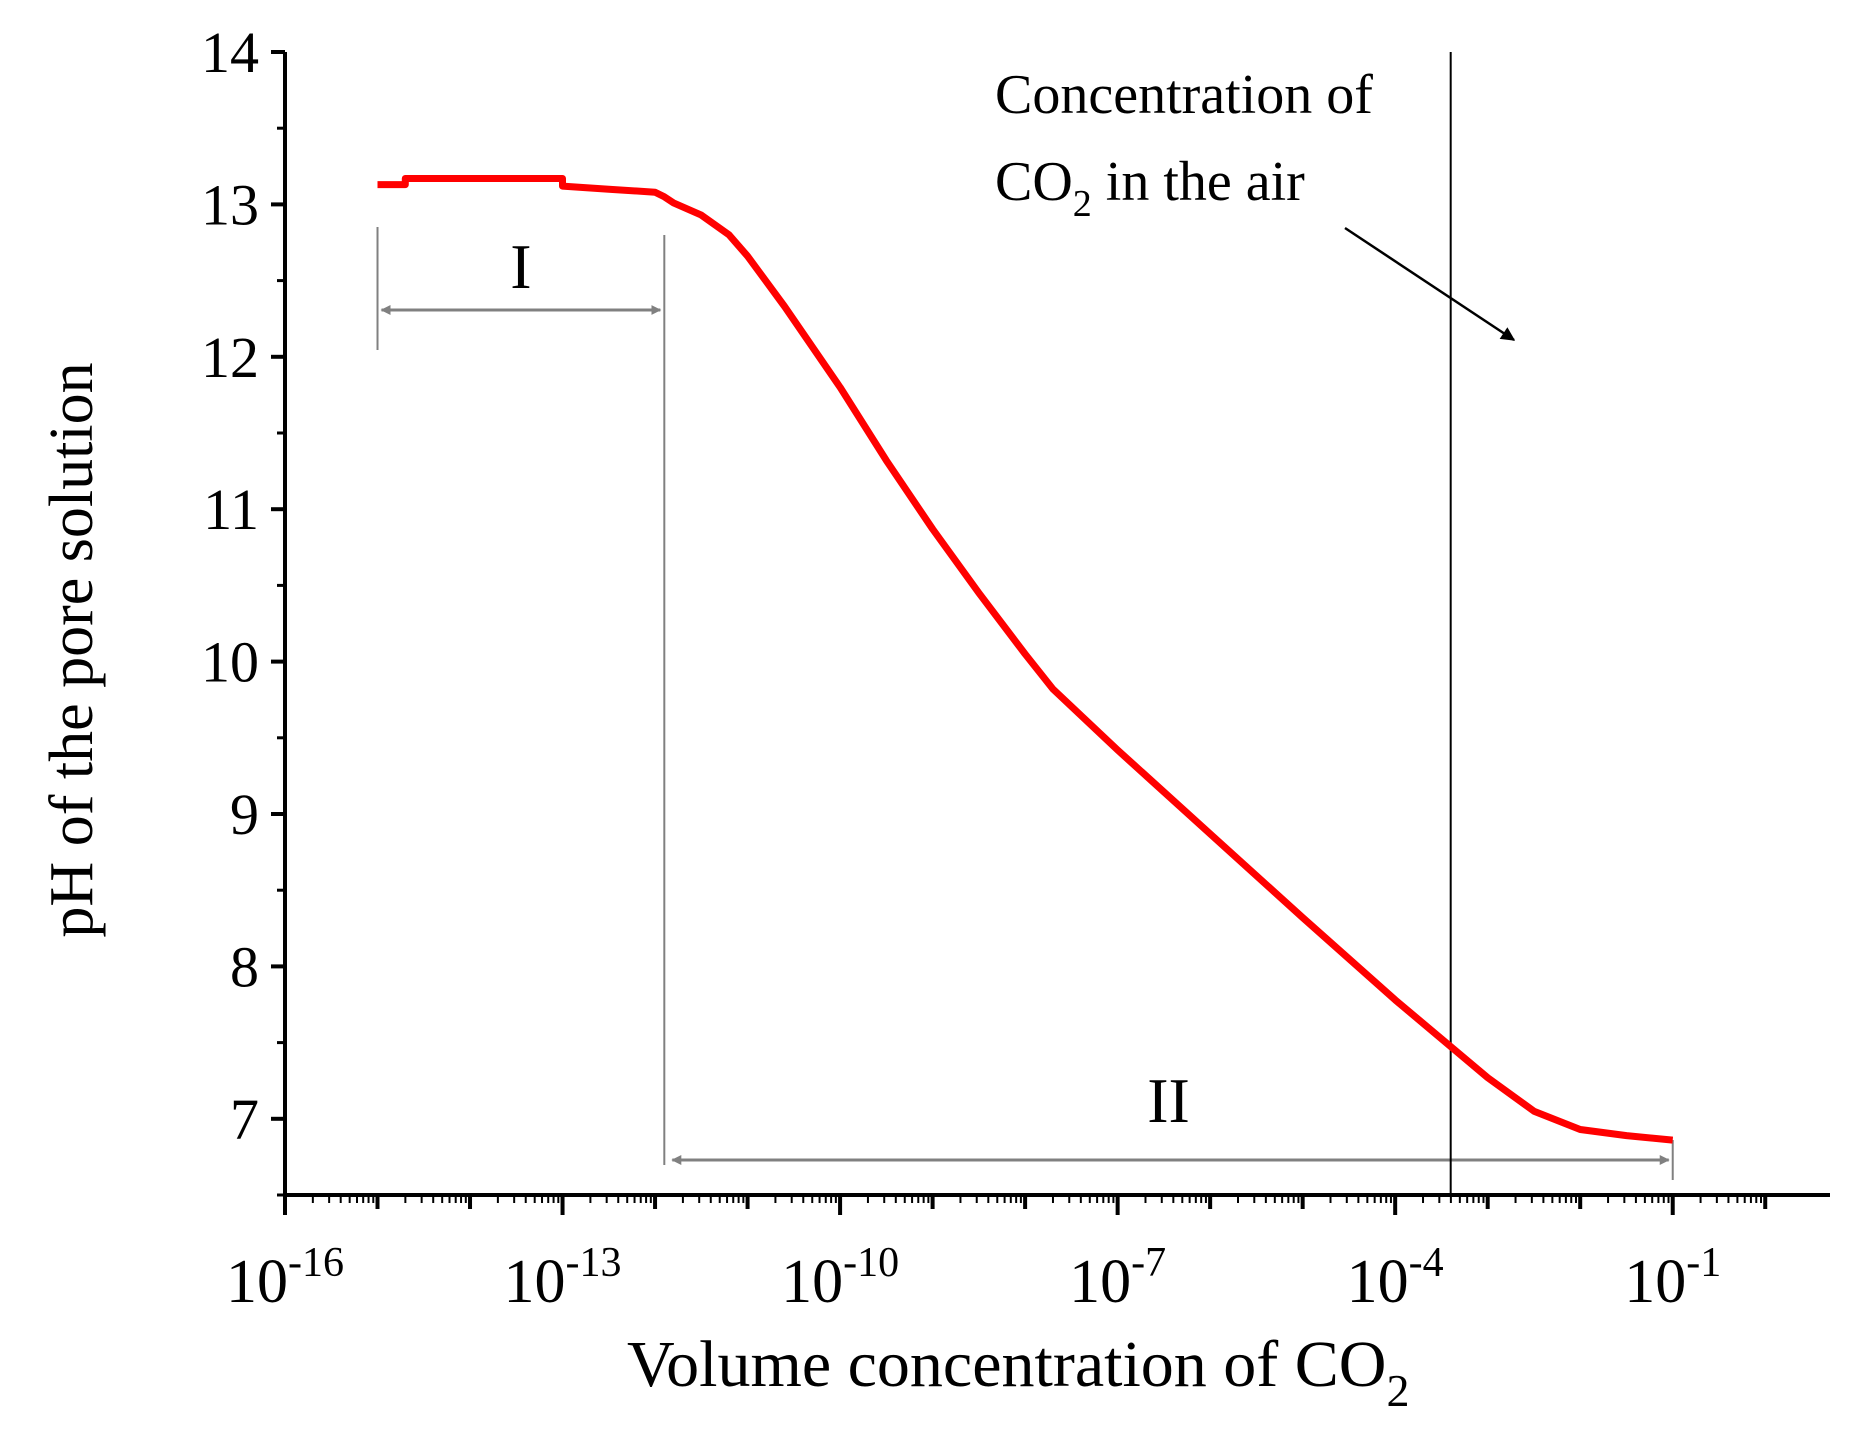  I want to click on x-tick-label: 10⁻¹⁰, so click(840, 1278).